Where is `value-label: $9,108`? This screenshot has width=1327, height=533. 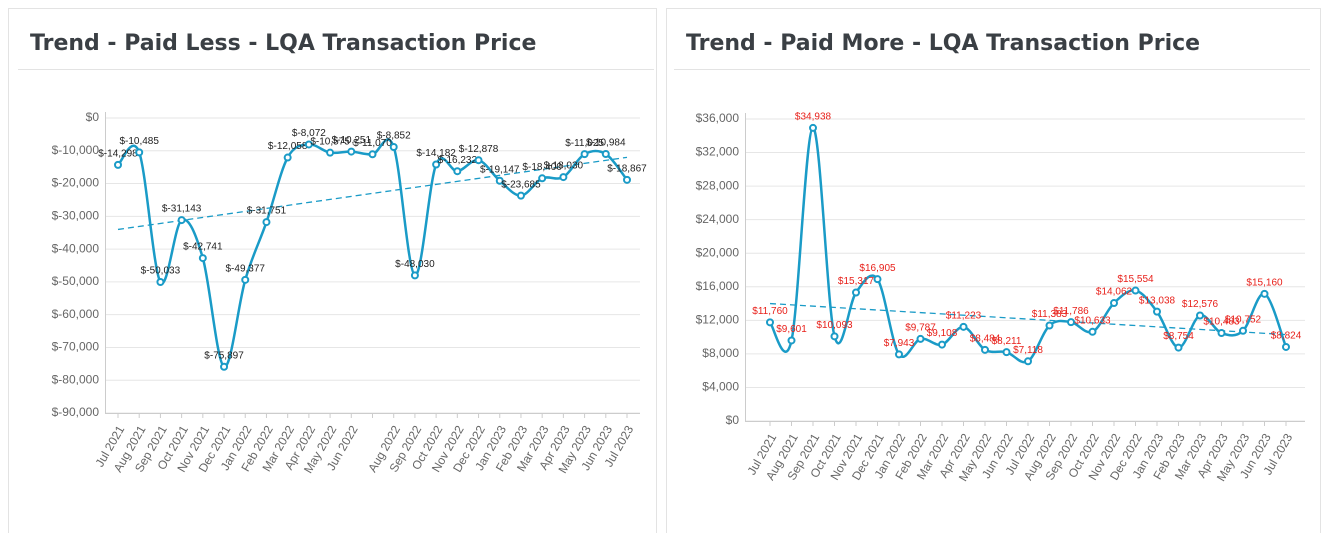
value-label: $9,108 is located at coordinates (942, 333).